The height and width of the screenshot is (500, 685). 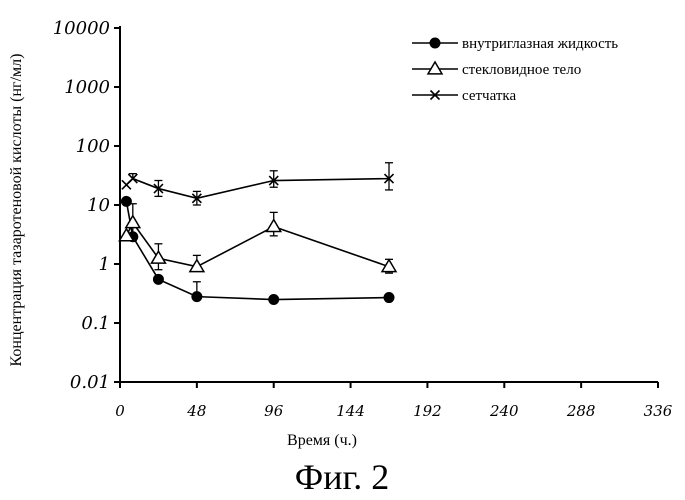 I want to click on x-axis-label: Время (ч.), so click(x=322, y=440).